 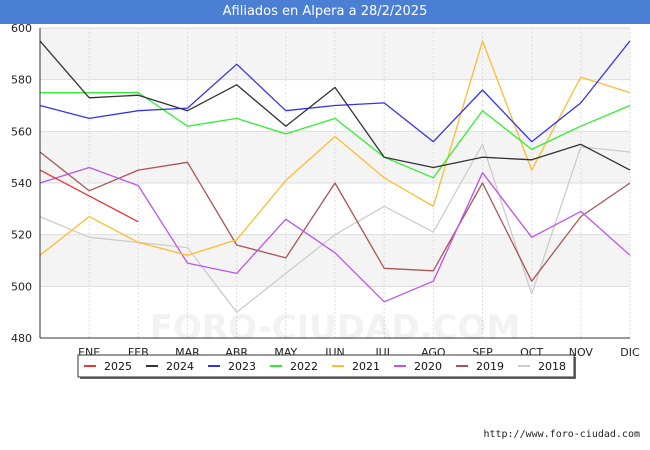 I want to click on legend-box, so click(x=326, y=366).